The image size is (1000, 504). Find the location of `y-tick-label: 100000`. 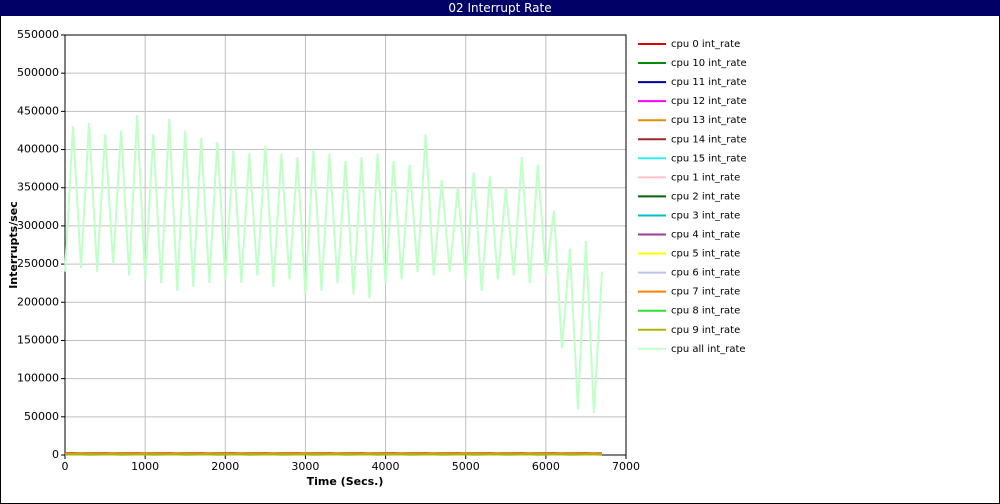

y-tick-label: 100000 is located at coordinates (38, 378).